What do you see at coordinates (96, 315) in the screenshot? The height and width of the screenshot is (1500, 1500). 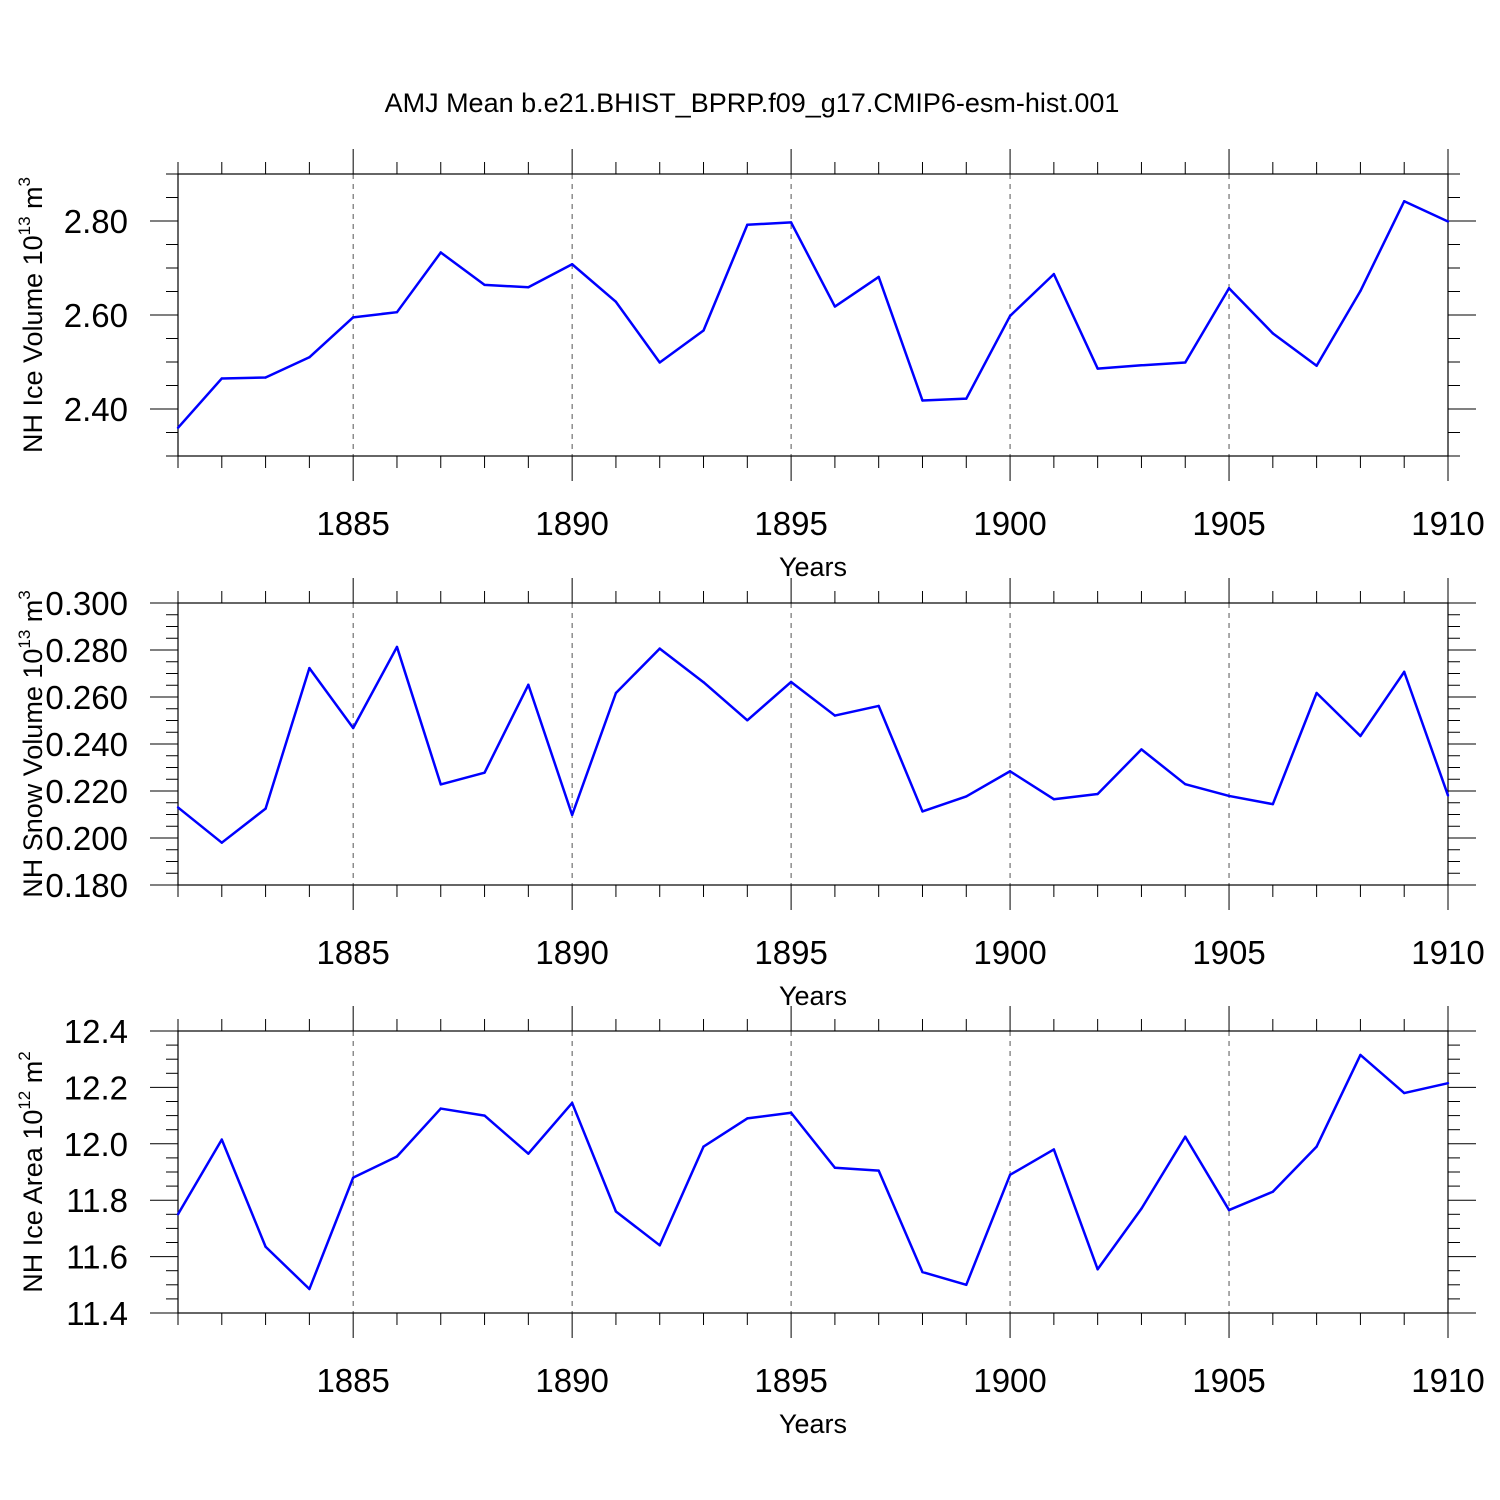 I see `y-tick-label: 2.60` at bounding box center [96, 315].